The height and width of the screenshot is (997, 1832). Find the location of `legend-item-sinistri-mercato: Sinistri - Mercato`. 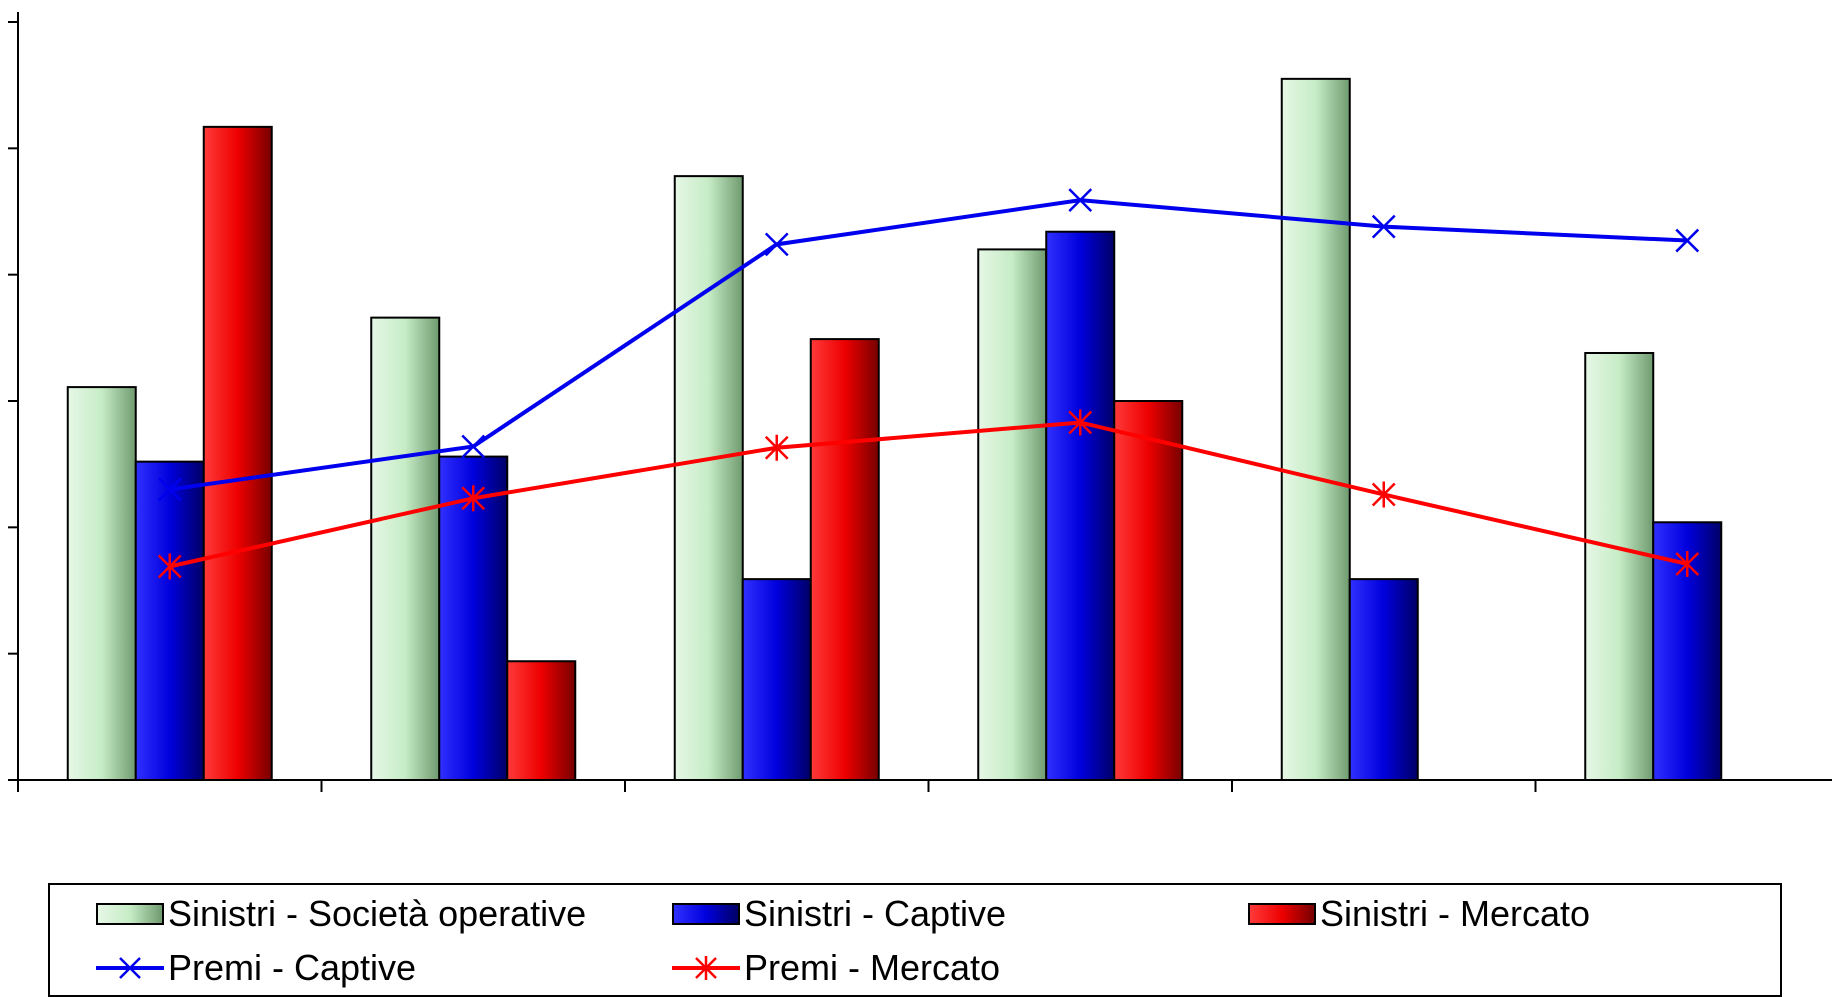

legend-item-sinistri-mercato: Sinistri - Mercato is located at coordinates (1419, 914).